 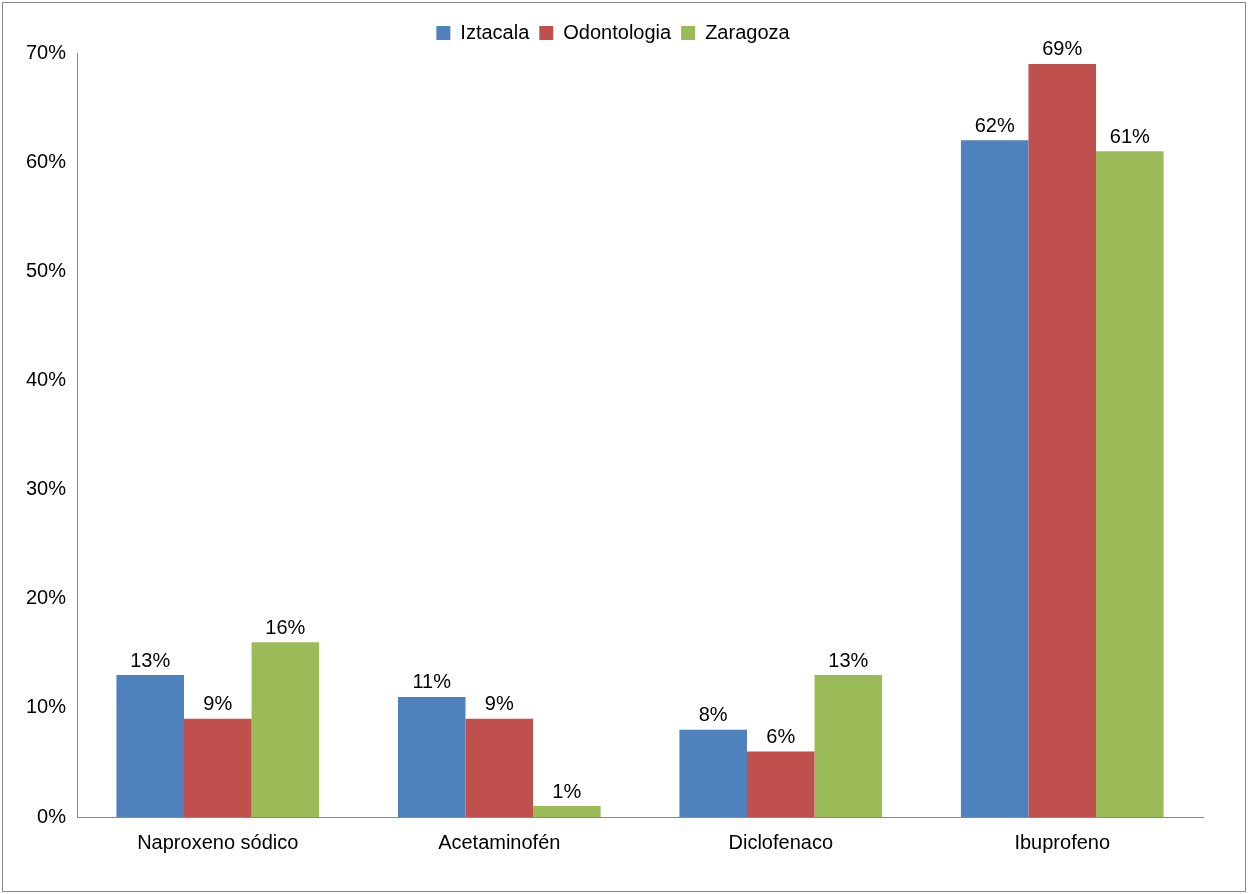 I want to click on data-label: 8%, so click(x=713, y=714).